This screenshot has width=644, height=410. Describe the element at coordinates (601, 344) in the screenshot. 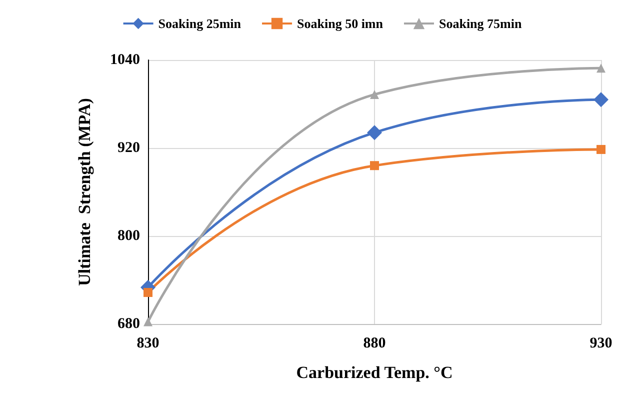

I see `x-tick-label: 930` at that location.